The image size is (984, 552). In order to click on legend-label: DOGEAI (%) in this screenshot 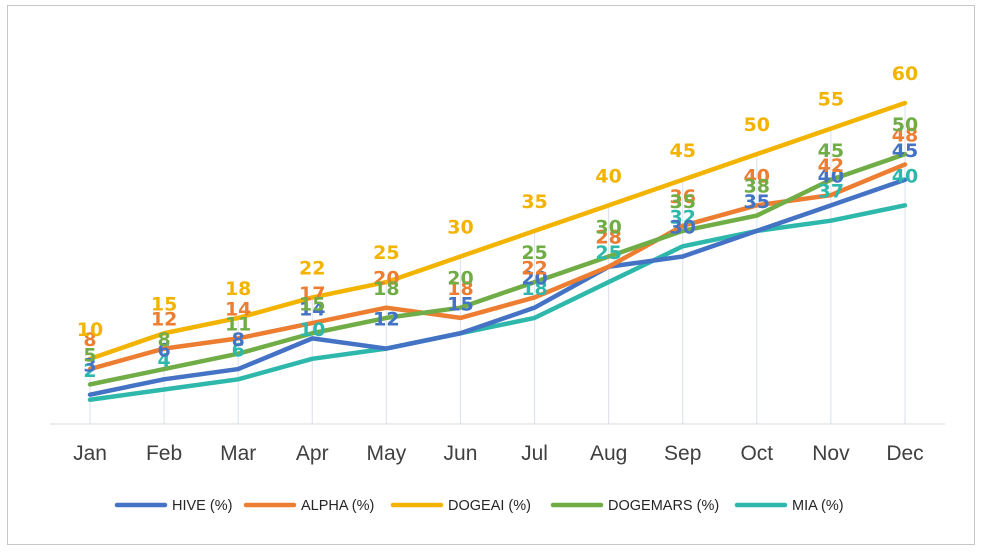, I will do `click(489, 506)`.